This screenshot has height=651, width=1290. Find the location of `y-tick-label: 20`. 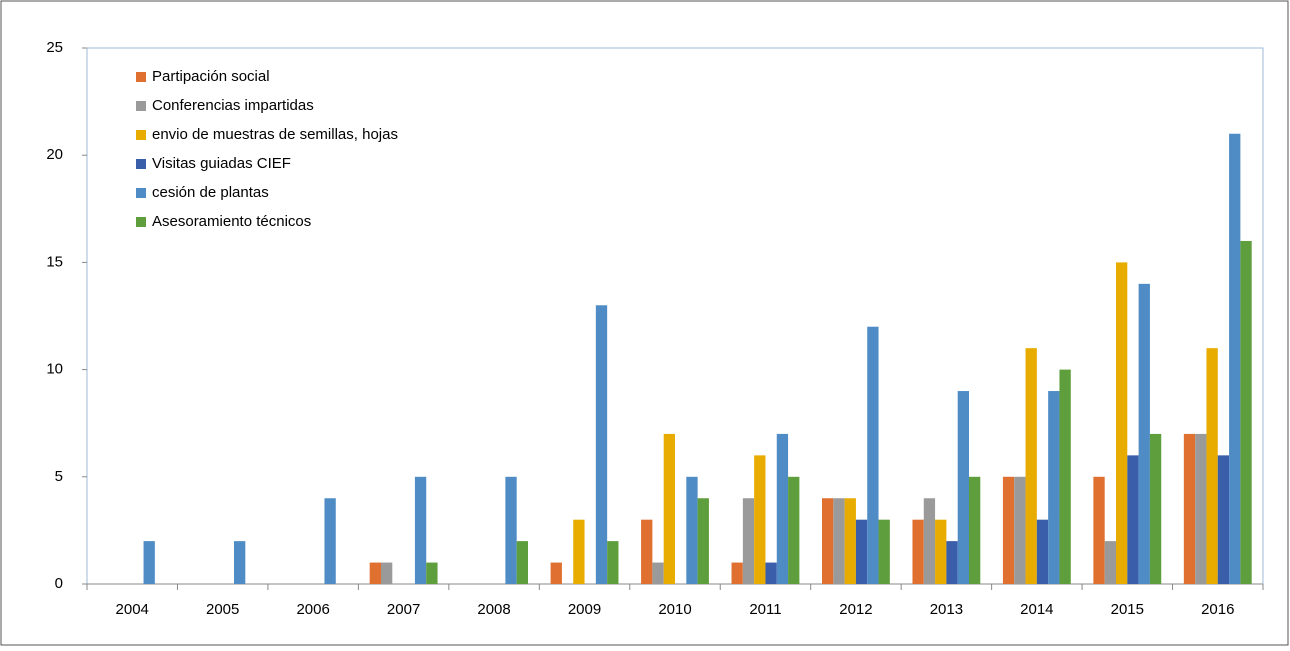

y-tick-label: 20 is located at coordinates (54, 154).